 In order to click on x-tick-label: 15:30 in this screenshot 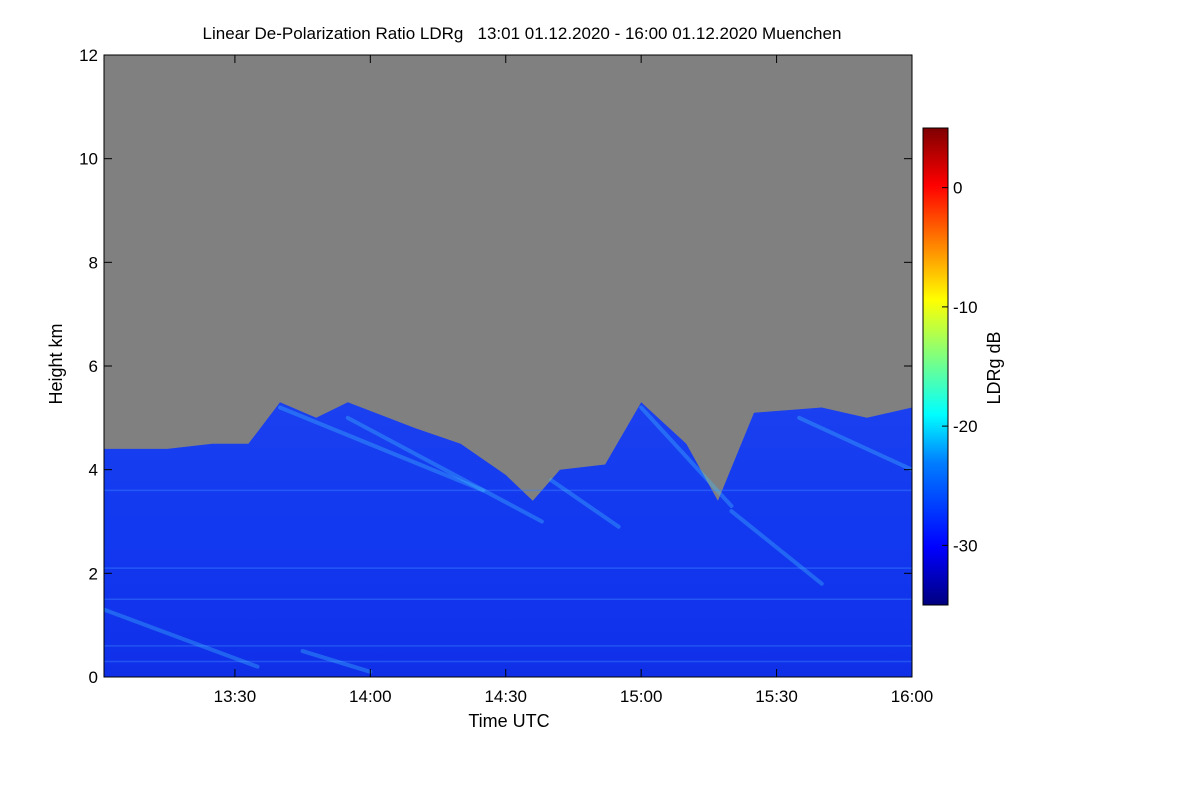, I will do `click(776, 696)`.